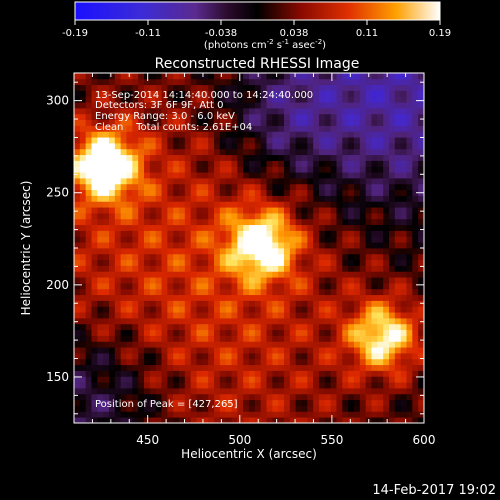 The width and height of the screenshot is (500, 500). Describe the element at coordinates (256, 29) in the screenshot. I see `colorbar-ticks: -0.19 -0.11 -0.038 0.038 0.11 0.19` at that location.